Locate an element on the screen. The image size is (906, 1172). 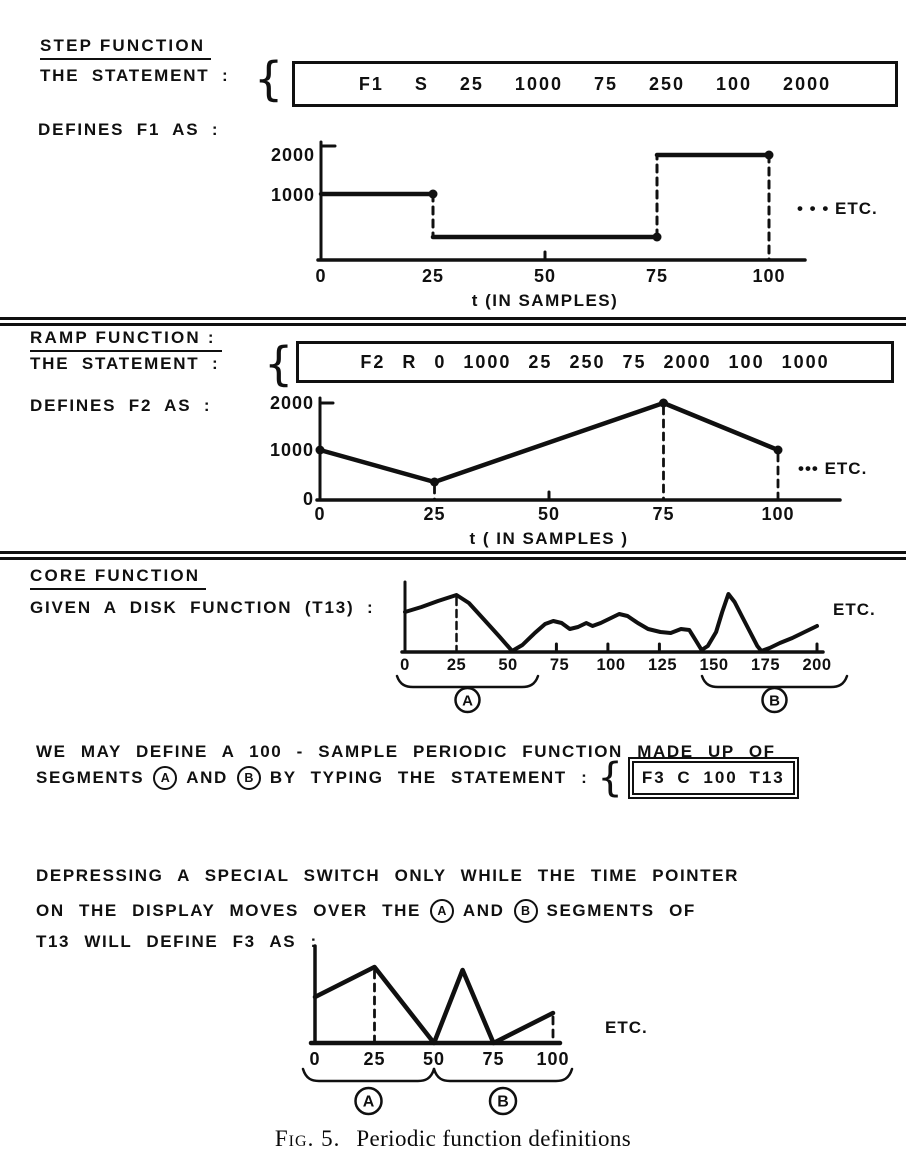
step-section-title: STEP FUNCTION is located at coordinates (126, 48).